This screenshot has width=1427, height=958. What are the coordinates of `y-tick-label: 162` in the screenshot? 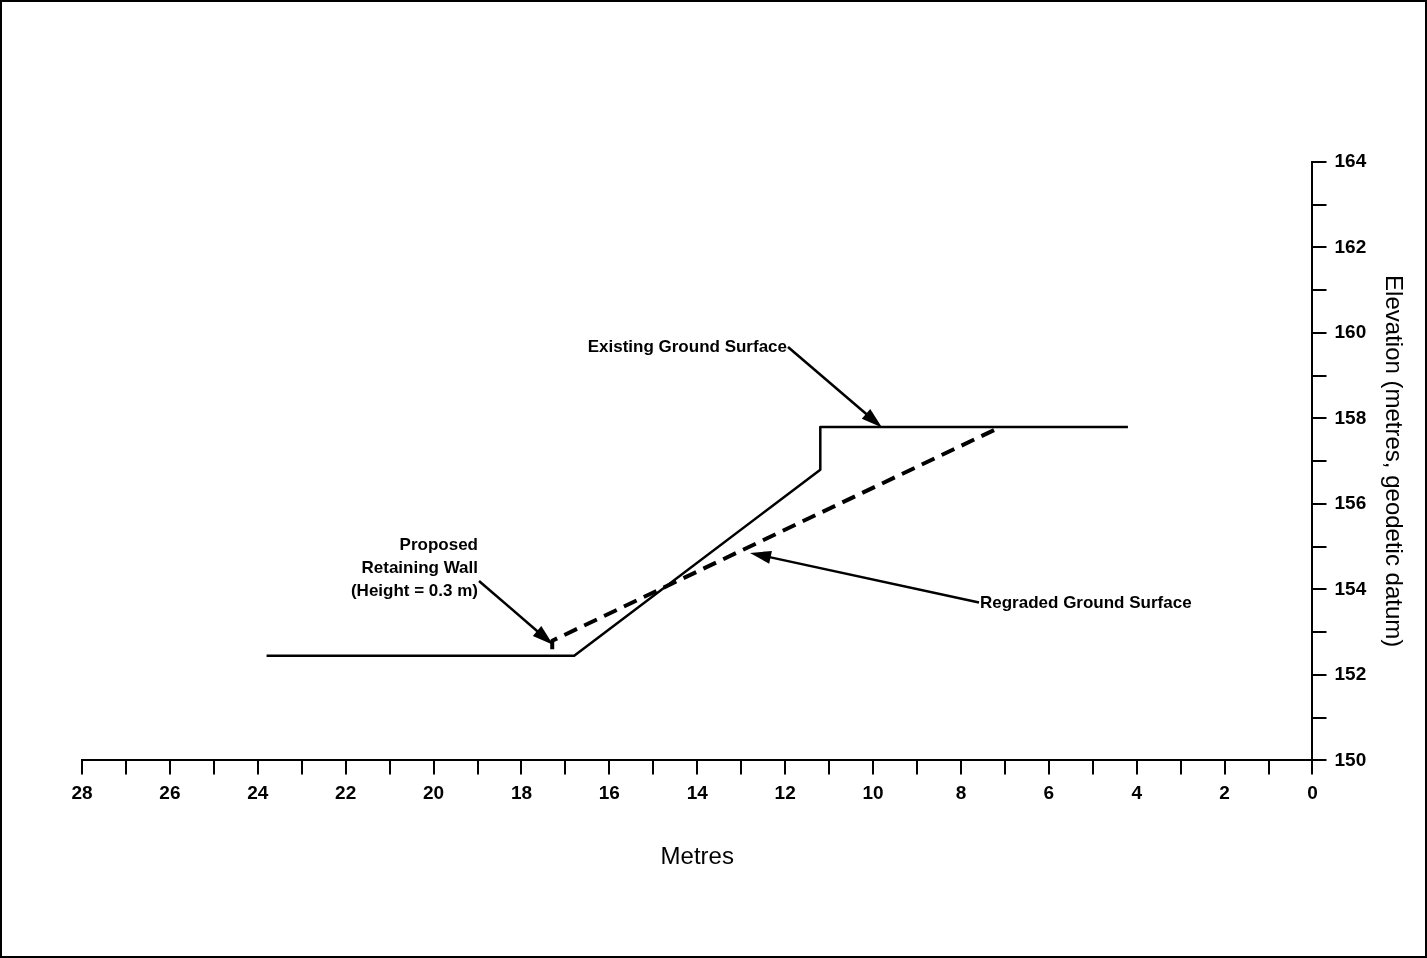 It's located at (1350, 246).